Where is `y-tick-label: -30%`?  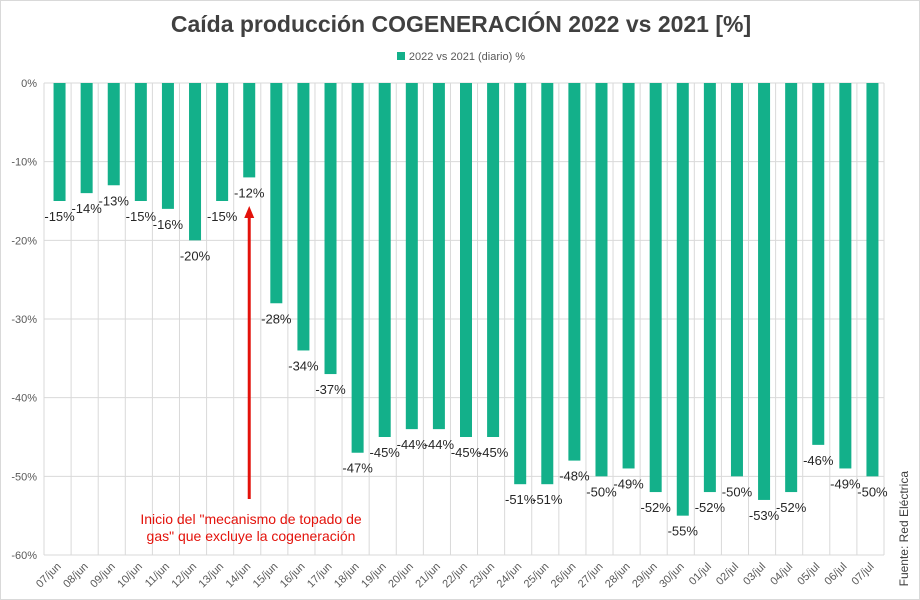
y-tick-label: -30% is located at coordinates (24, 320).